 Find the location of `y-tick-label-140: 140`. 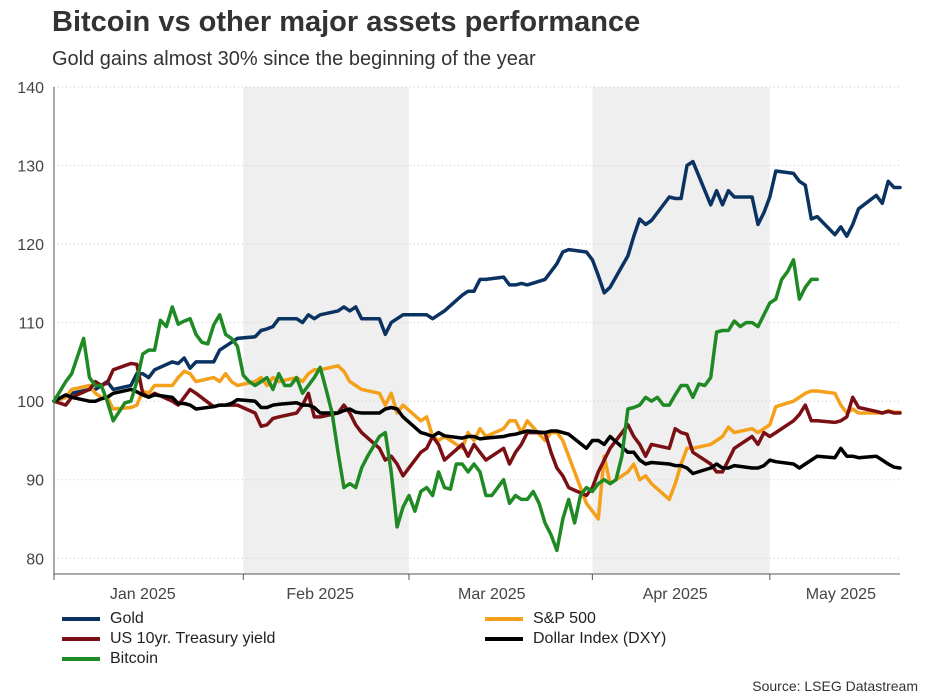

y-tick-label-140: 140 is located at coordinates (30, 88).